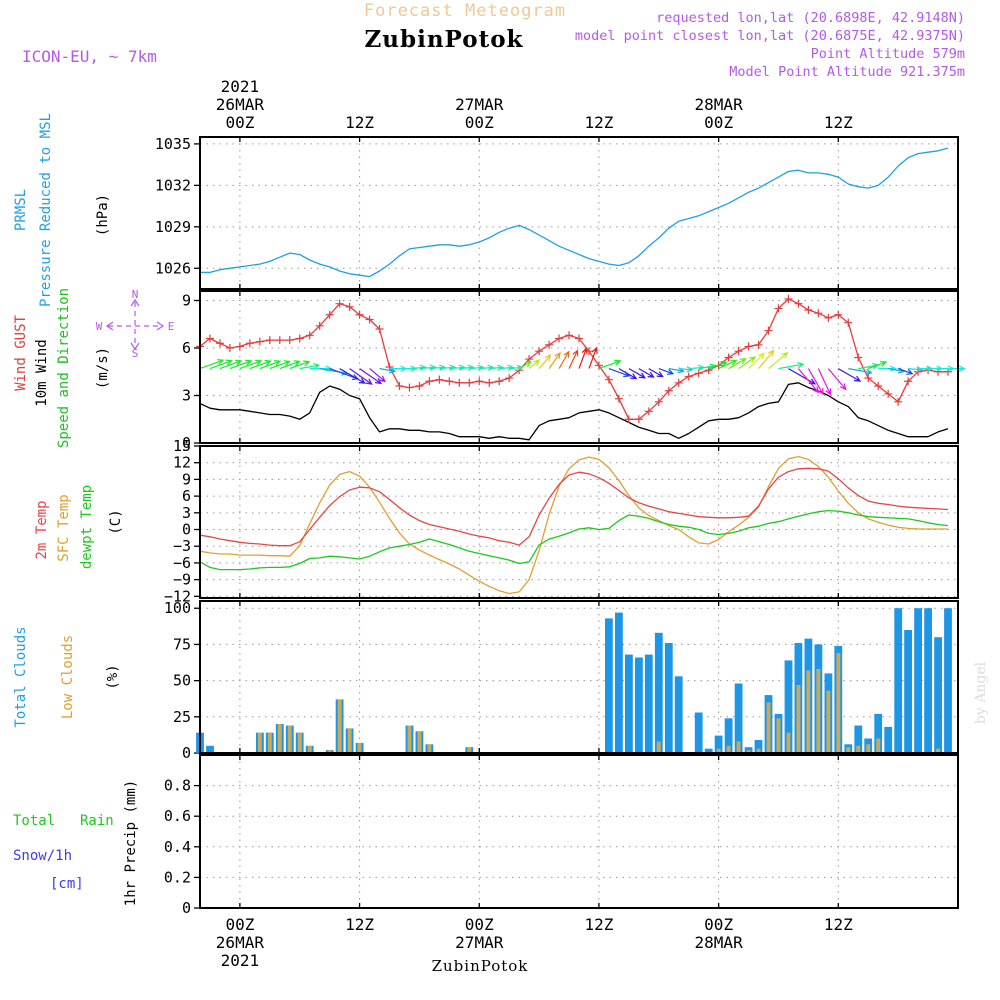 This screenshot has width=1000, height=1000. I want to click on pressure-label-2: Pressure Reduced to MSL, so click(46, 210).